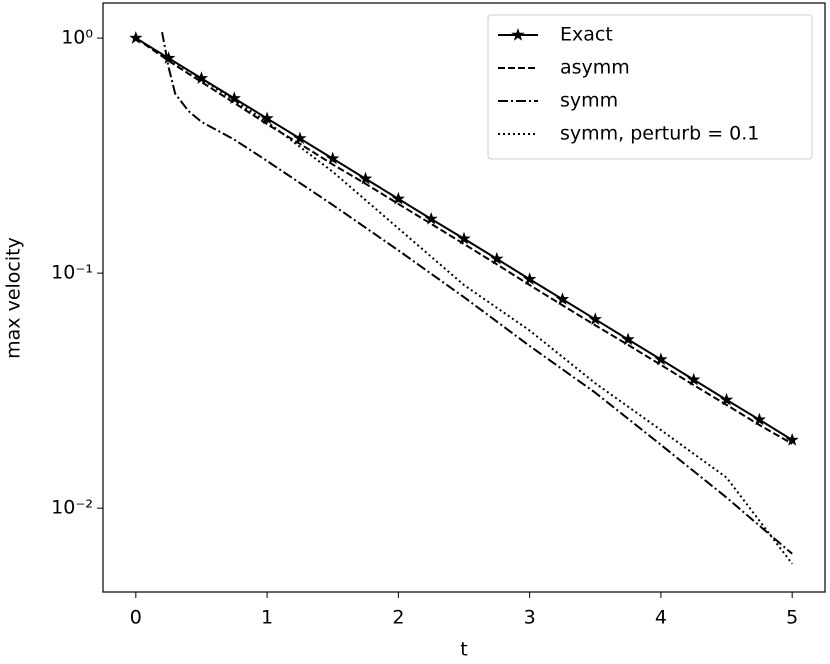 The height and width of the screenshot is (664, 830). Describe the element at coordinates (267, 618) in the screenshot. I see `x-tick-label: 1` at that location.